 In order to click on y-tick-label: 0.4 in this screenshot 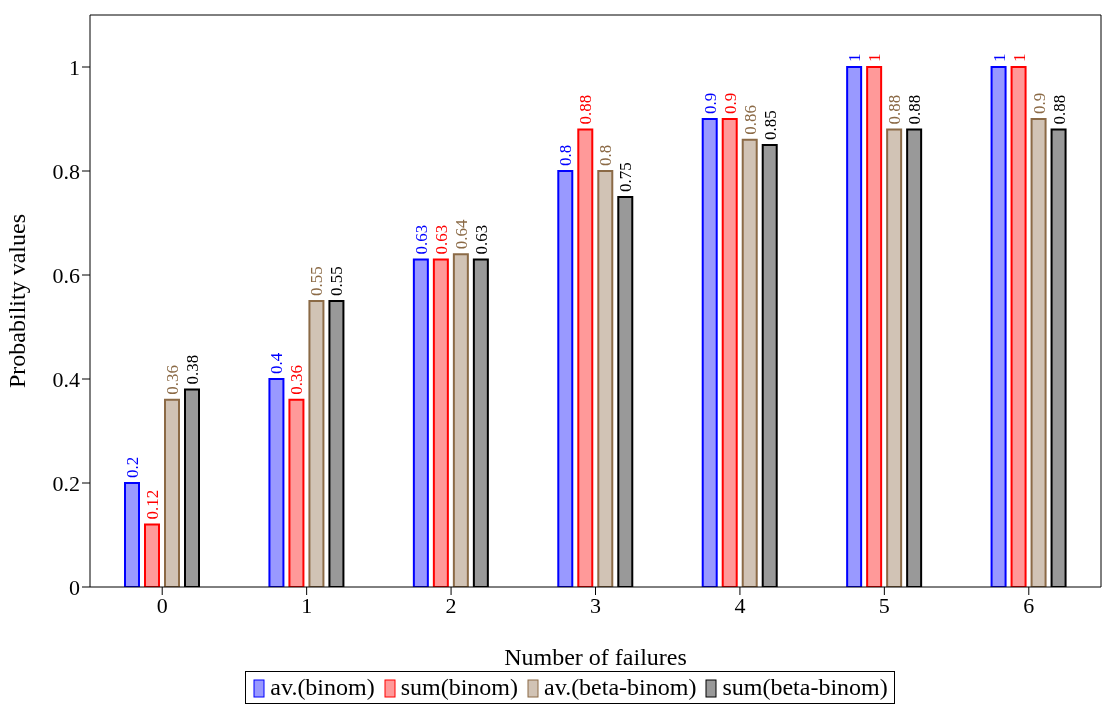, I will do `click(66, 379)`.